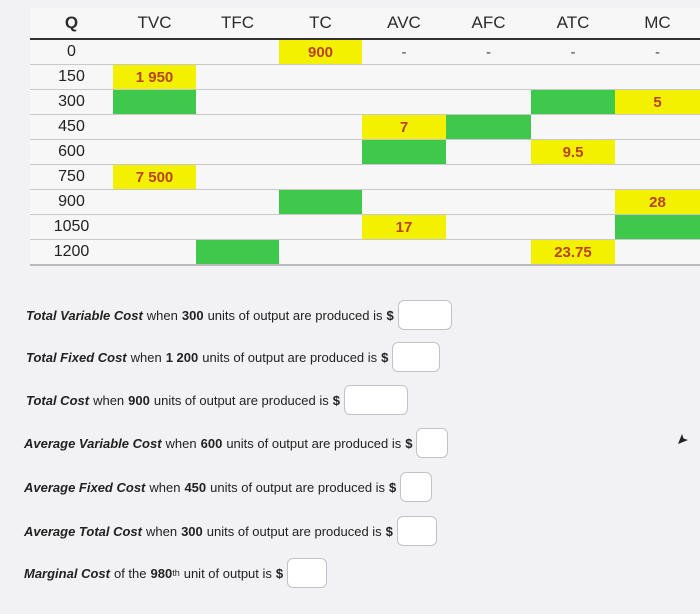 The height and width of the screenshot is (614, 700). What do you see at coordinates (58, 400) in the screenshot?
I see `question-label: Total Cost` at bounding box center [58, 400].